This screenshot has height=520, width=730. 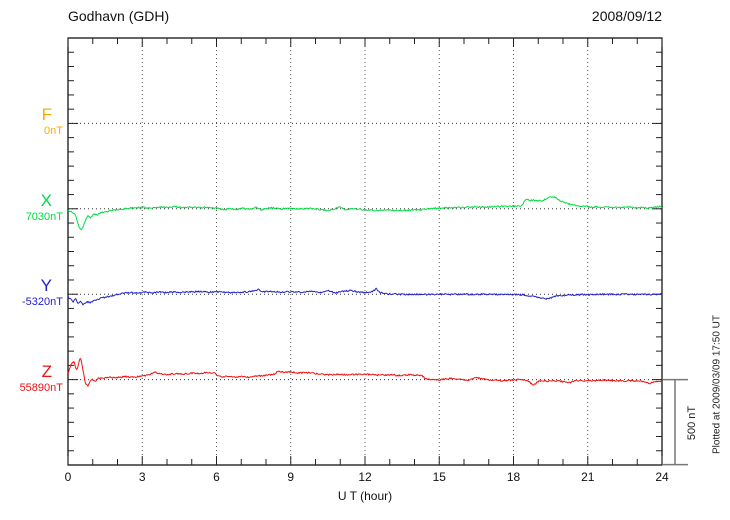 I want to click on x-tick-label: 12, so click(x=365, y=477).